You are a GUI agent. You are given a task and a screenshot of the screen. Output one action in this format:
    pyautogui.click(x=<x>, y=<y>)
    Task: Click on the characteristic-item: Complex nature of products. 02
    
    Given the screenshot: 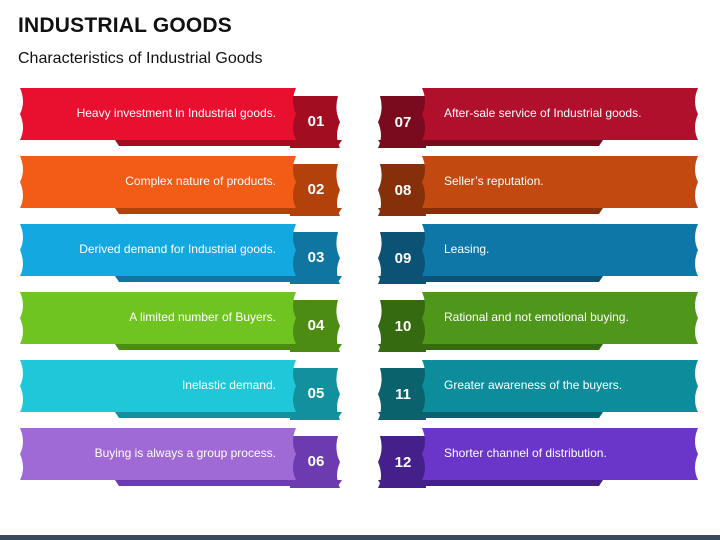 What is the action you would take?
    pyautogui.click(x=181, y=187)
    